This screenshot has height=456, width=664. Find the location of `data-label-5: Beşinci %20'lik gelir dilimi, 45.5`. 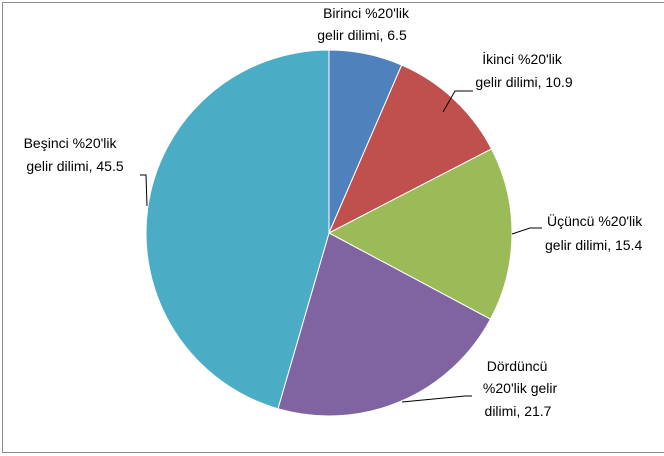

data-label-5: Beşinci %20'lik gelir dilimi, 45.5 is located at coordinates (74, 154).